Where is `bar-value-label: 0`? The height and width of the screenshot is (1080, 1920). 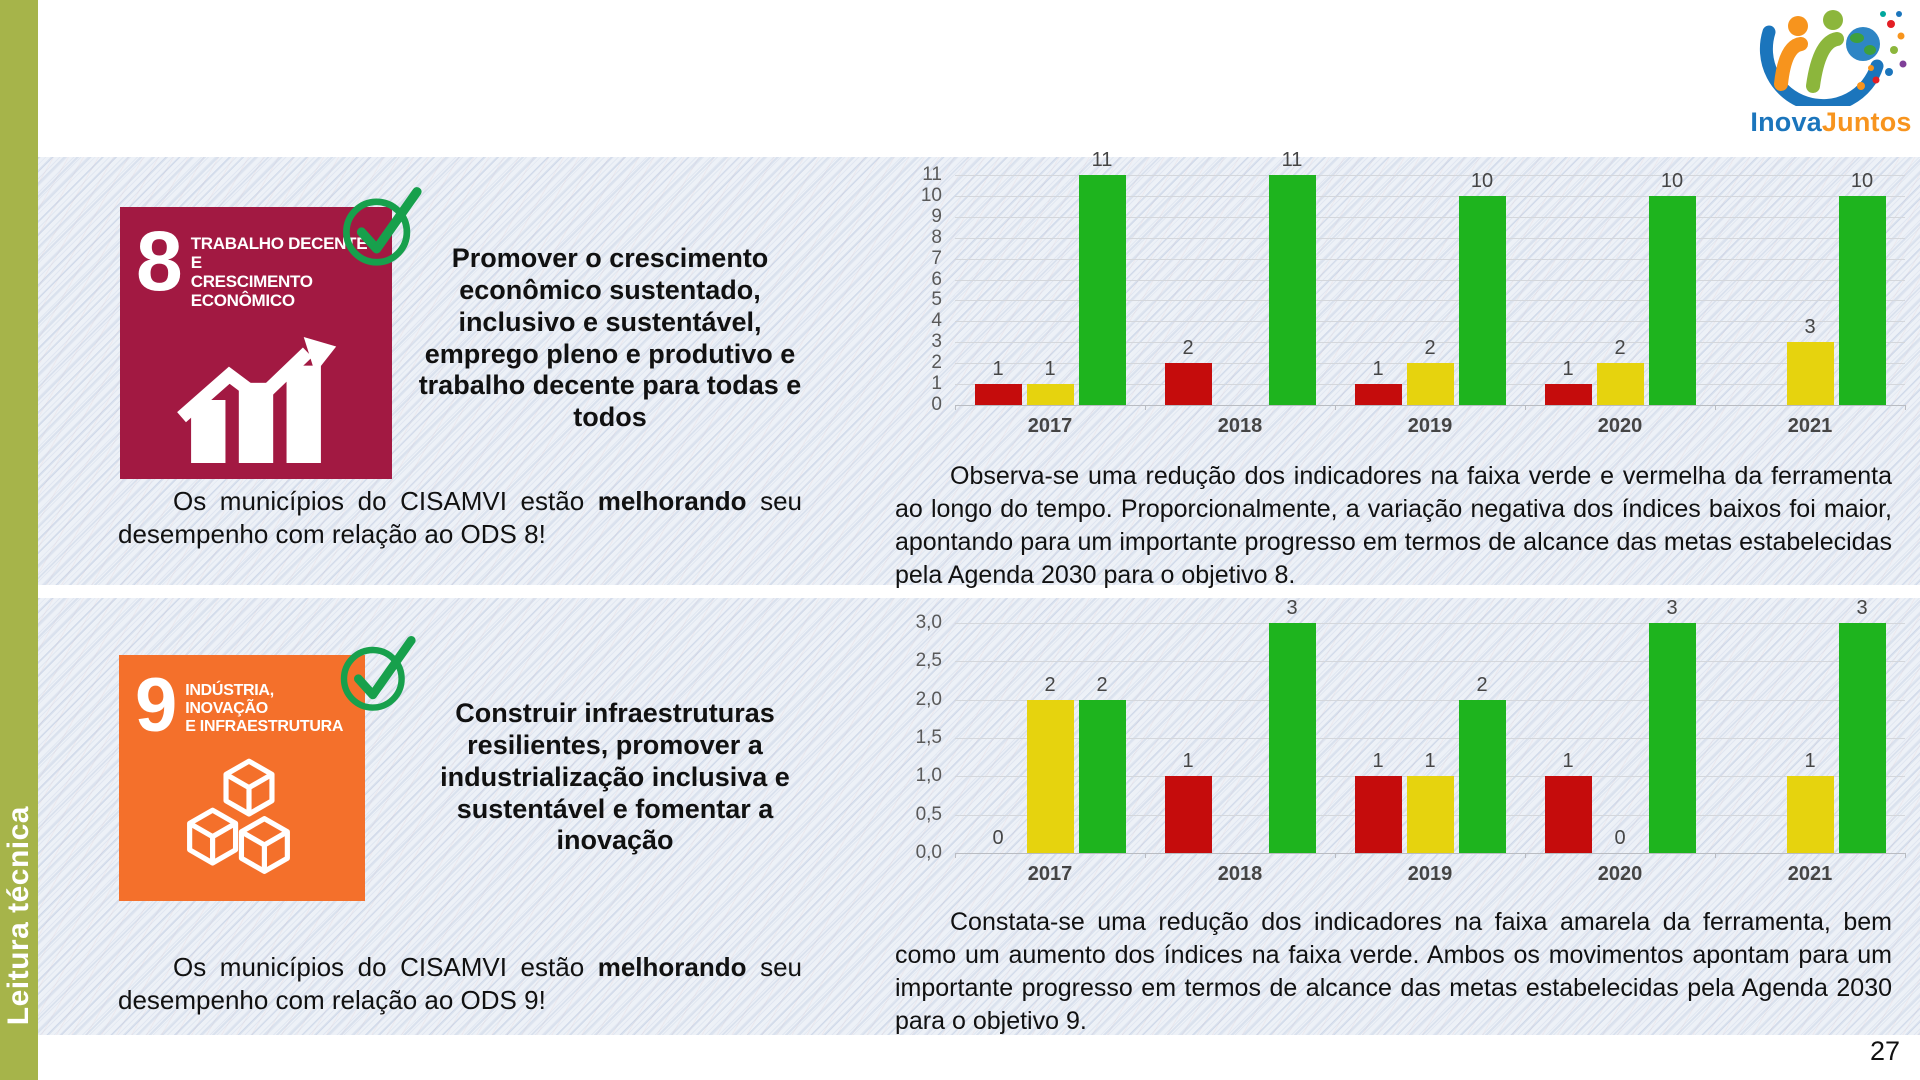 bar-value-label: 0 is located at coordinates (1620, 838).